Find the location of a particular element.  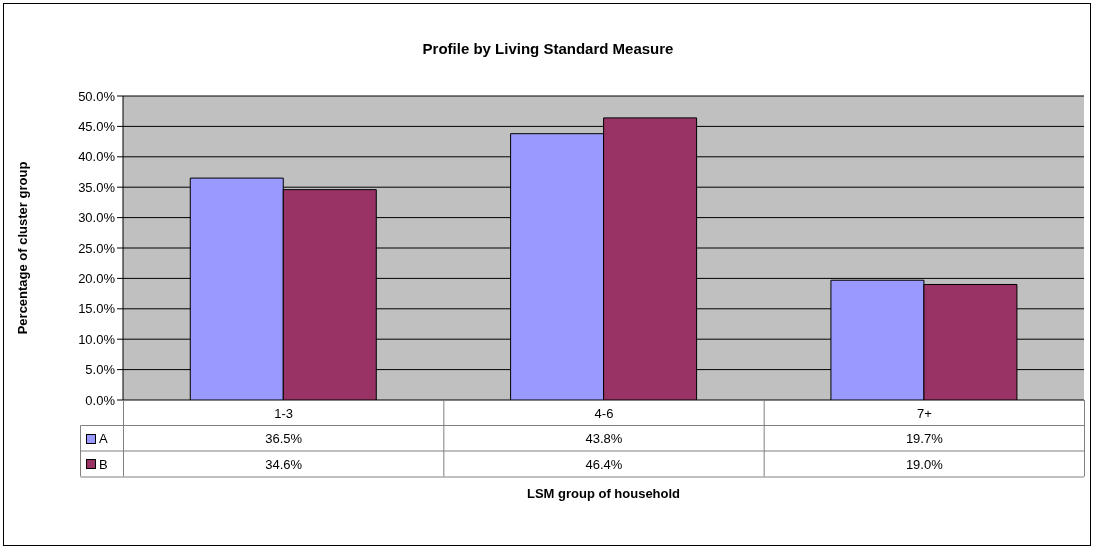

y-tick-label: 15.0% is located at coordinates (97, 309).